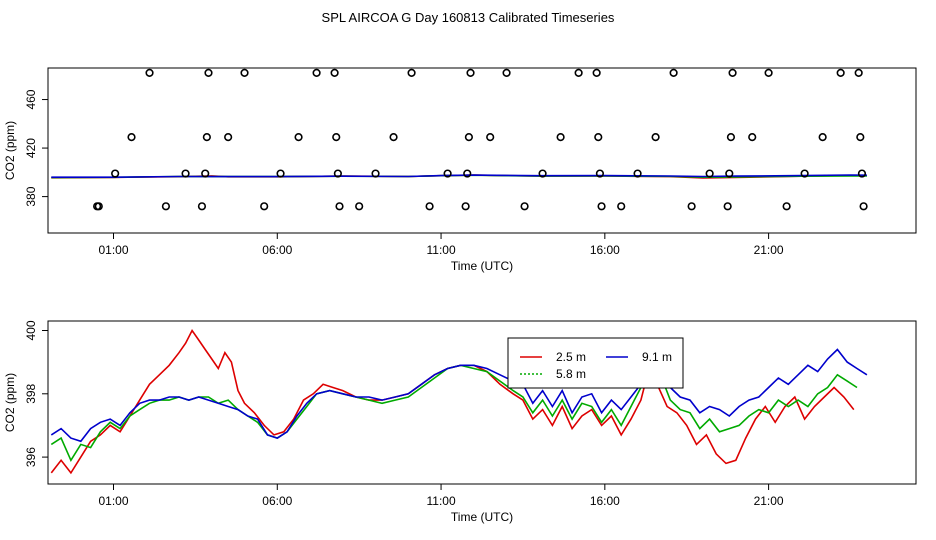 This screenshot has width=936, height=540. I want to click on legend-label: 9.1 m, so click(657, 357).